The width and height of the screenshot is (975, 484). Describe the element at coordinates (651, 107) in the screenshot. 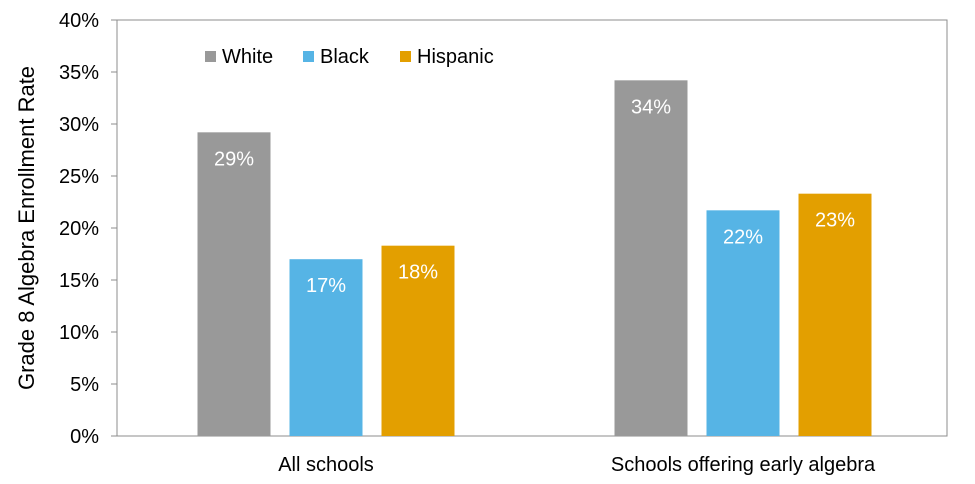

I see `data-label-white-2: 34%` at that location.